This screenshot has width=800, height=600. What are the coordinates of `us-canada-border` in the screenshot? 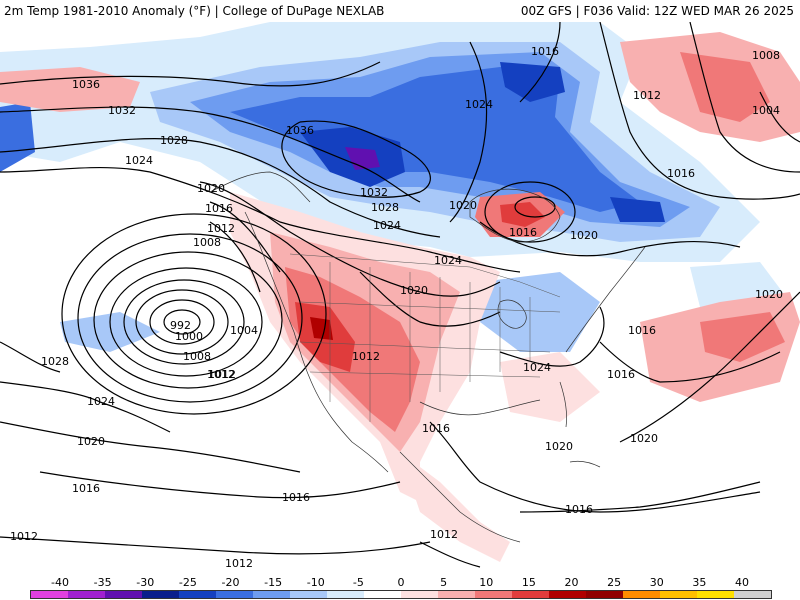 It's located at (425, 275).